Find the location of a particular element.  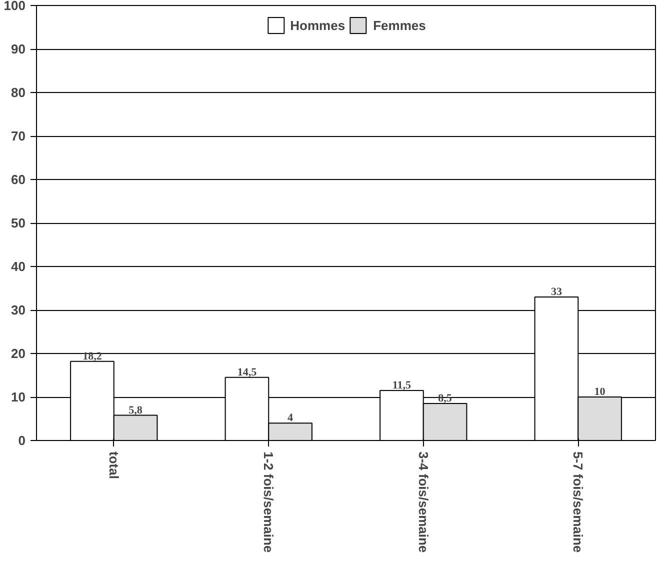

y-tick-label: 20 is located at coordinates (18, 353).